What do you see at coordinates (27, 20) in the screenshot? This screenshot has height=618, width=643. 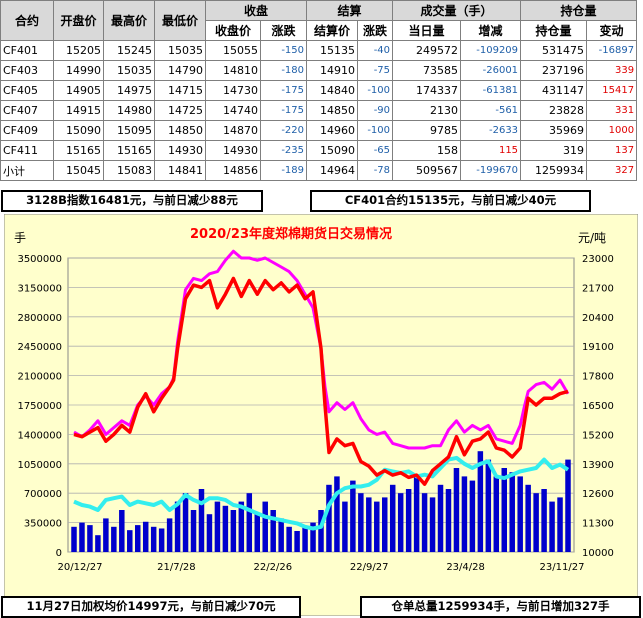 I see `header-contract: 合约` at bounding box center [27, 20].